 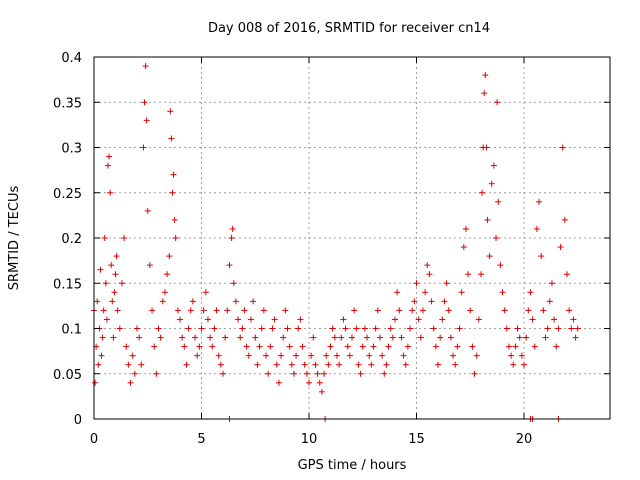 What do you see at coordinates (71, 149) in the screenshot?
I see `y-tick-label: 0.3` at bounding box center [71, 149].